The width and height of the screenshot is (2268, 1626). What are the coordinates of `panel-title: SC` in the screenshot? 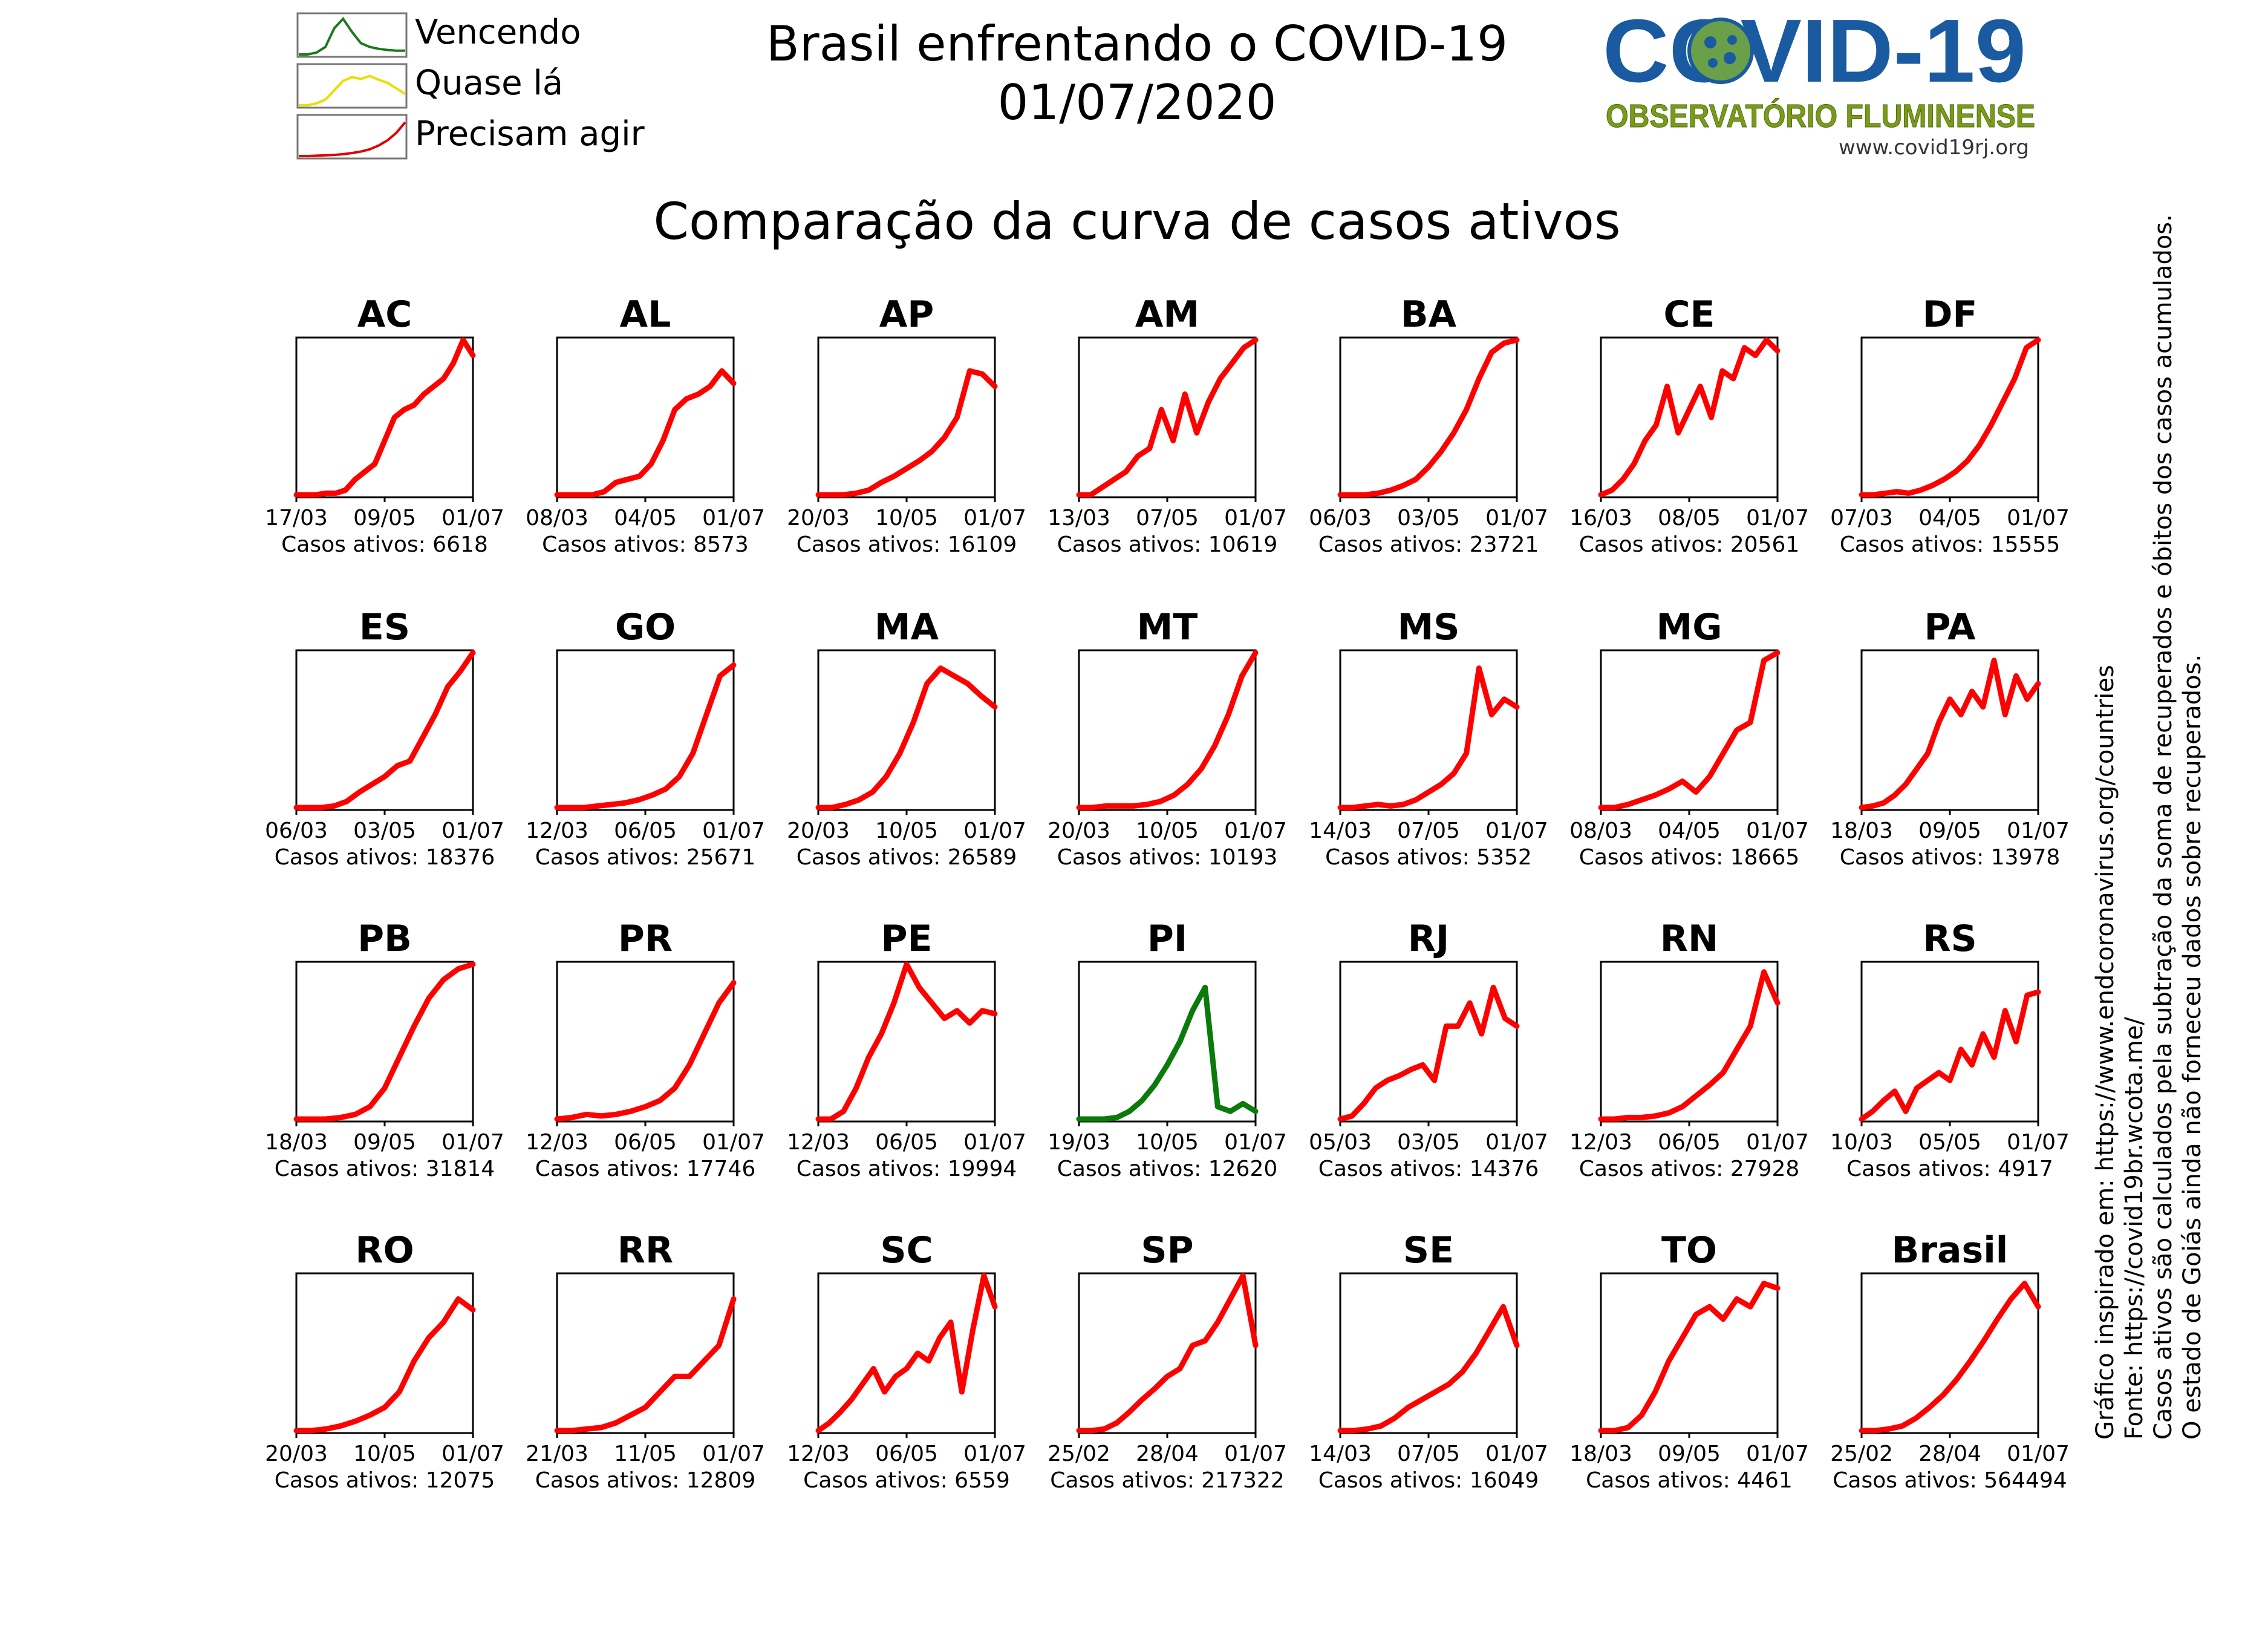 It's located at (906, 1251).